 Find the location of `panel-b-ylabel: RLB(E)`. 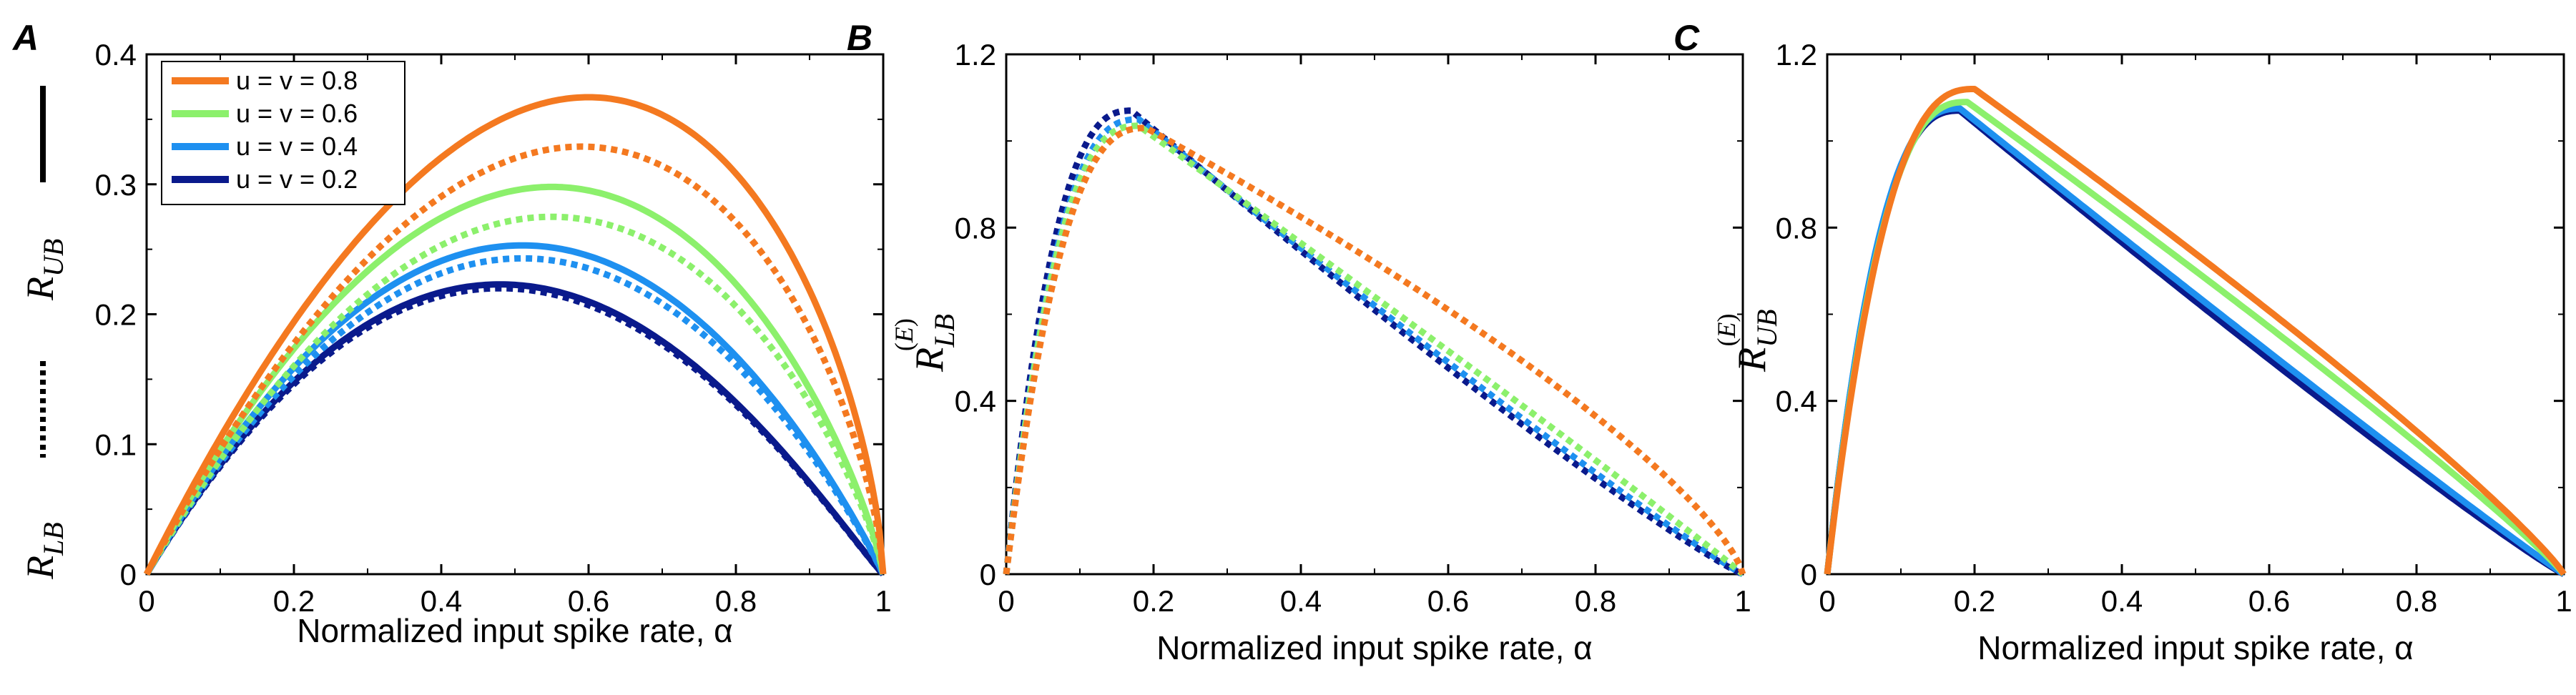

panel-b-ylabel: RLB(E) is located at coordinates (925, 343).